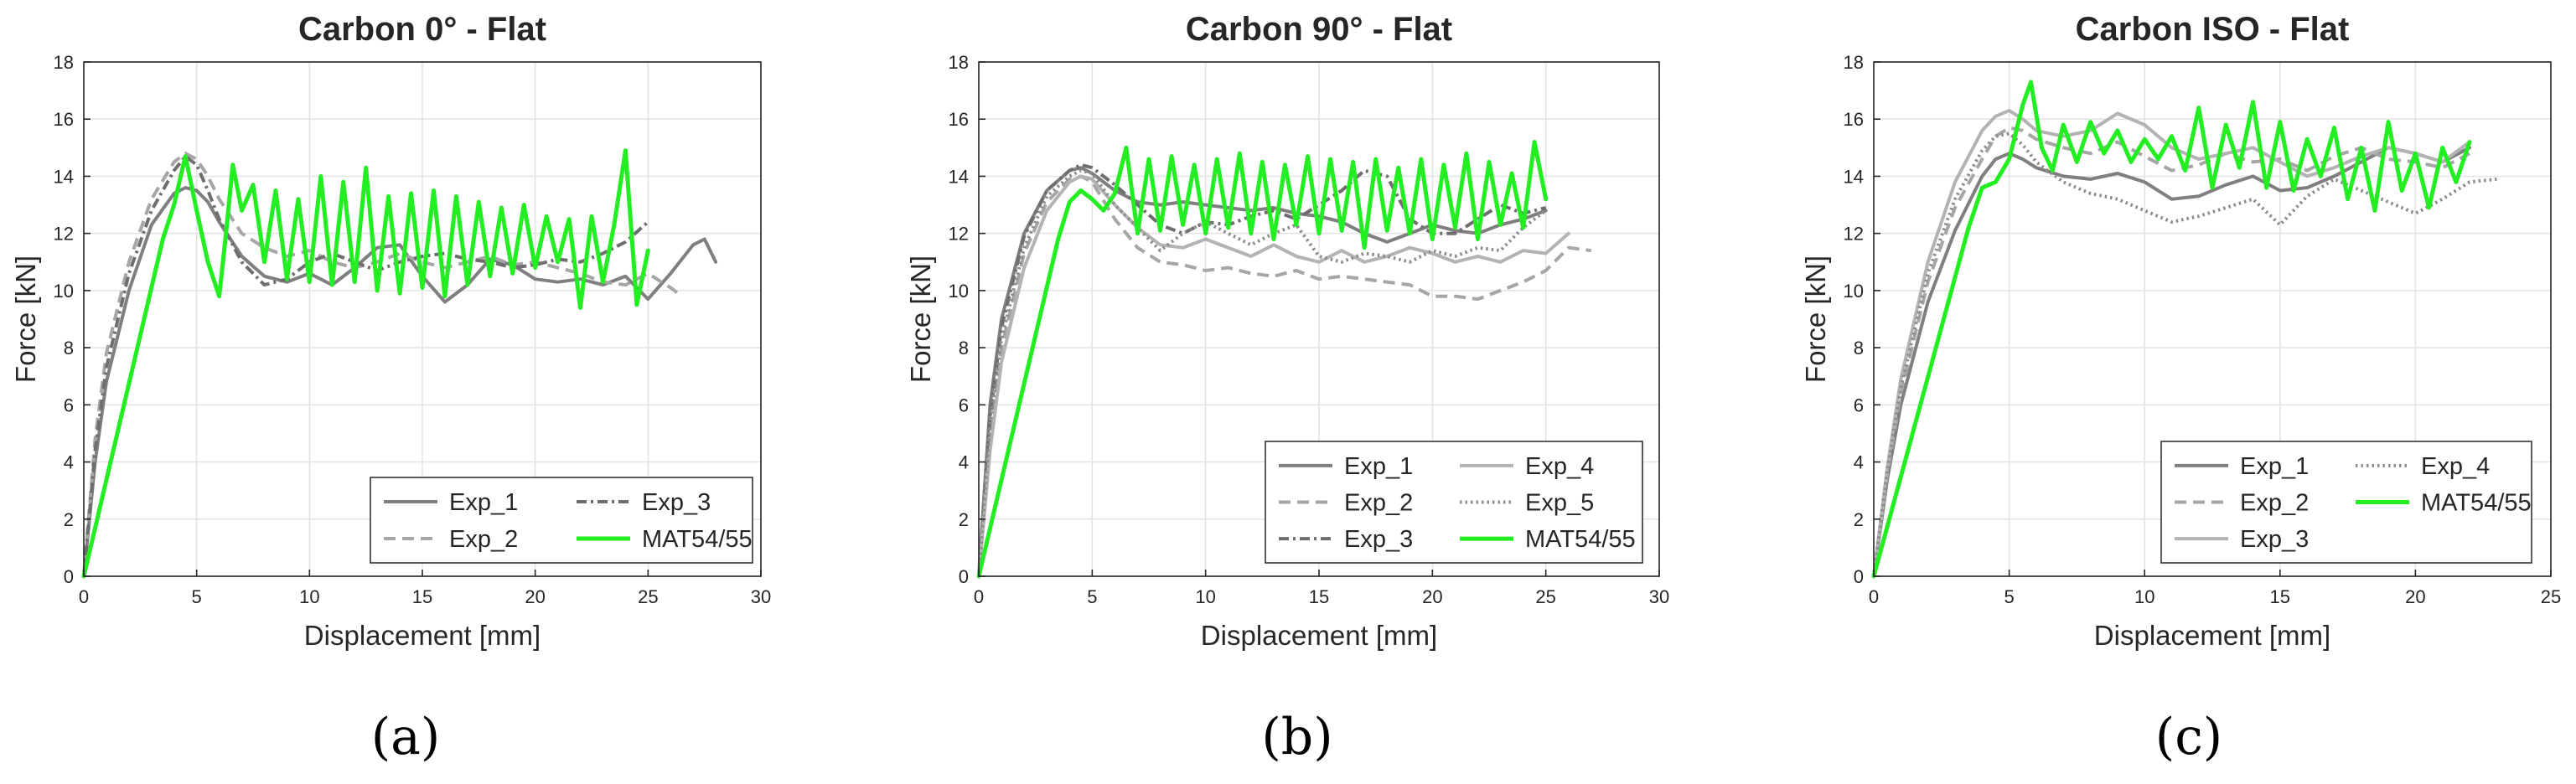 This screenshot has height=784, width=2576. What do you see at coordinates (1559, 504) in the screenshot?
I see `legend-label: Exp_5` at bounding box center [1559, 504].